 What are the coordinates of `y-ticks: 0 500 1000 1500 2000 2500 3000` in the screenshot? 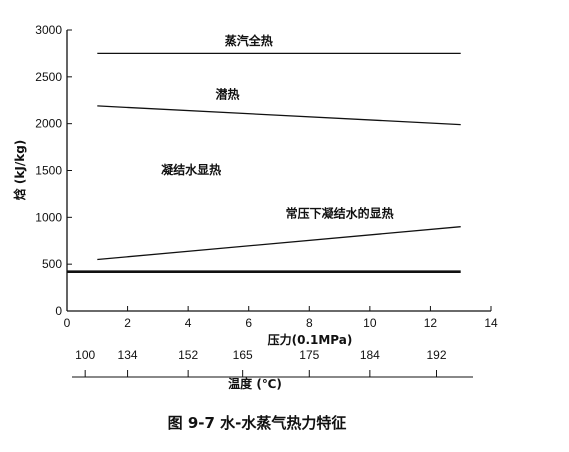 It's located at (53, 170).